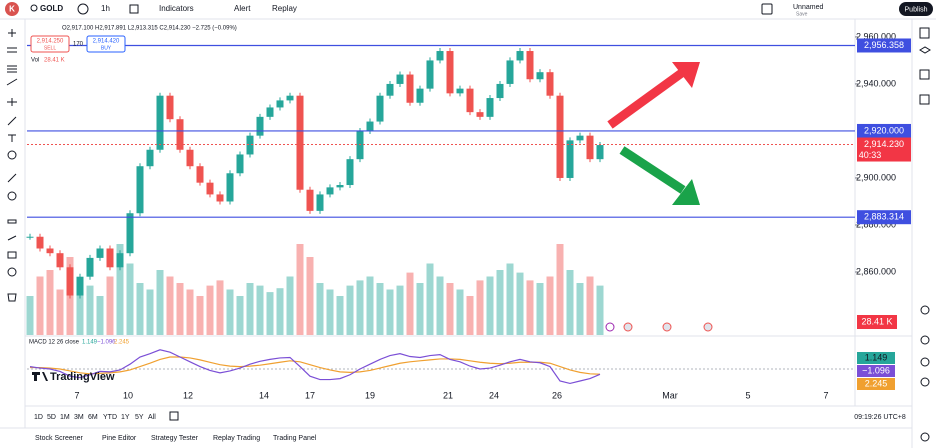 The width and height of the screenshot is (936, 448). Describe the element at coordinates (876, 36) in the screenshot. I see `y-tick-label: 2,960.000` at that location.